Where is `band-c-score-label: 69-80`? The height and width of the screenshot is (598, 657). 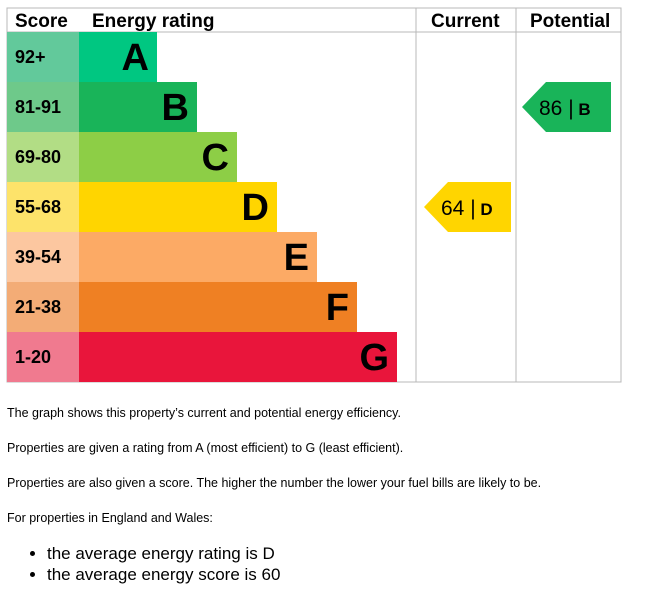 band-c-score-label: 69-80 is located at coordinates (38, 157).